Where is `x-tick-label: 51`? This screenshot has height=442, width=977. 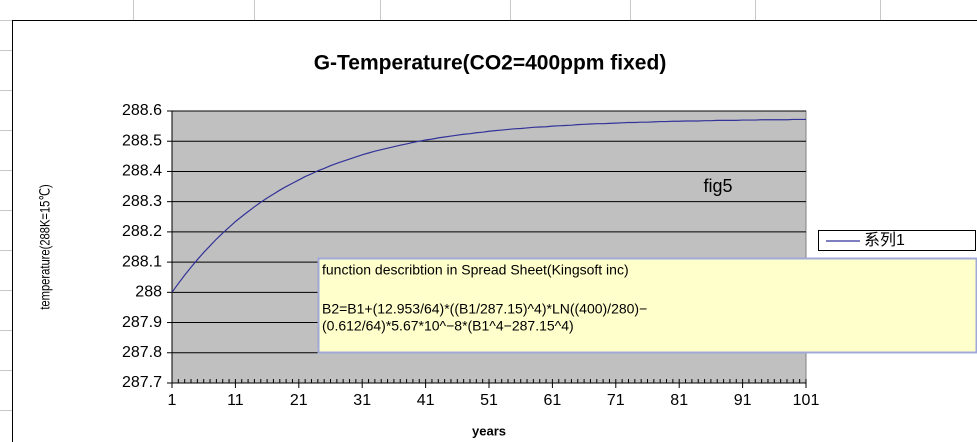 x-tick-label: 51 is located at coordinates (489, 400).